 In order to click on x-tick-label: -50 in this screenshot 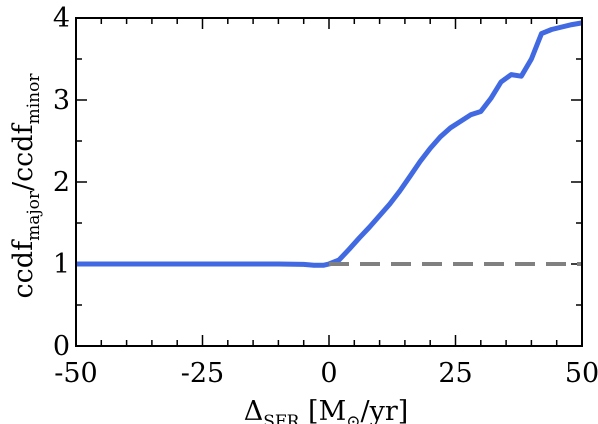, I will do `click(75, 373)`.